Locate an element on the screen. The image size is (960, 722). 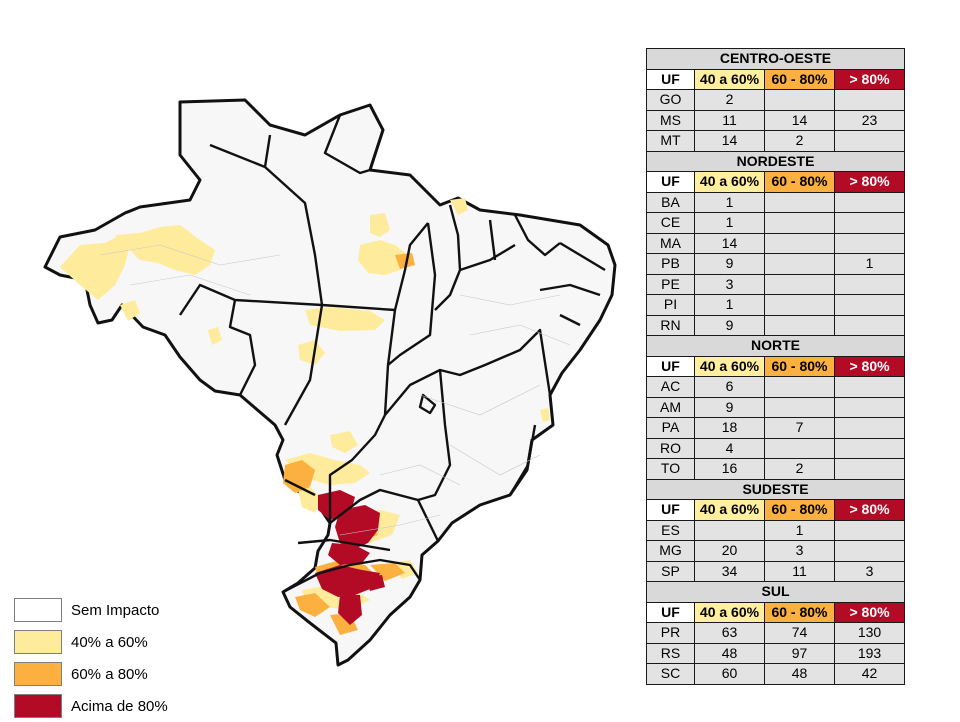
table-row: TO 16 2 is located at coordinates (776, 469).